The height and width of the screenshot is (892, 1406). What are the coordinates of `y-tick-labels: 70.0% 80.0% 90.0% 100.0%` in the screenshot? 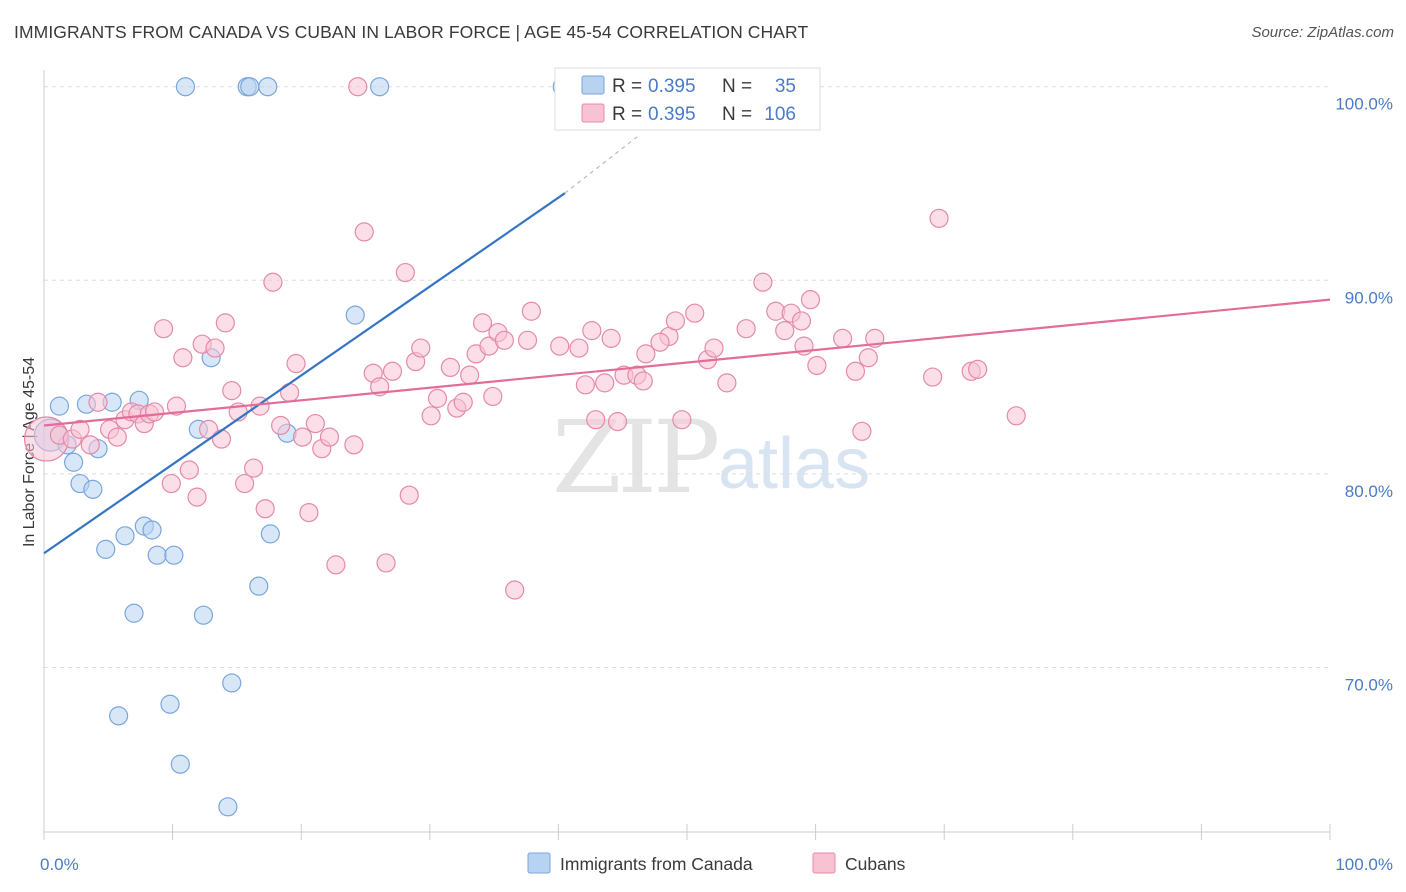 It's located at (1364, 395).